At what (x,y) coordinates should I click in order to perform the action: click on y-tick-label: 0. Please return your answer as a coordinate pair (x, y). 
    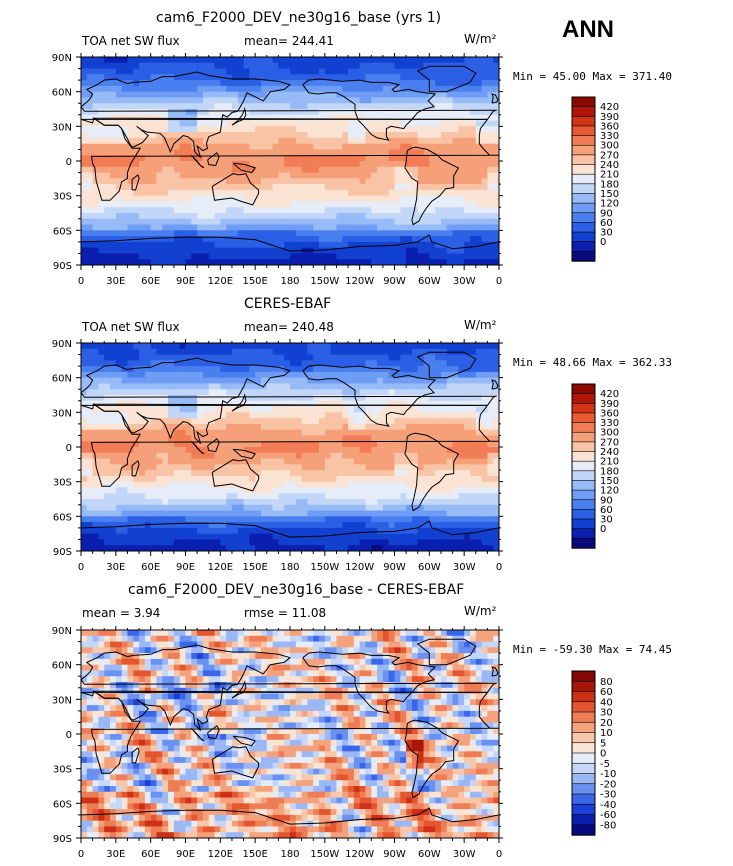
    Looking at the image, I should click on (69, 448).